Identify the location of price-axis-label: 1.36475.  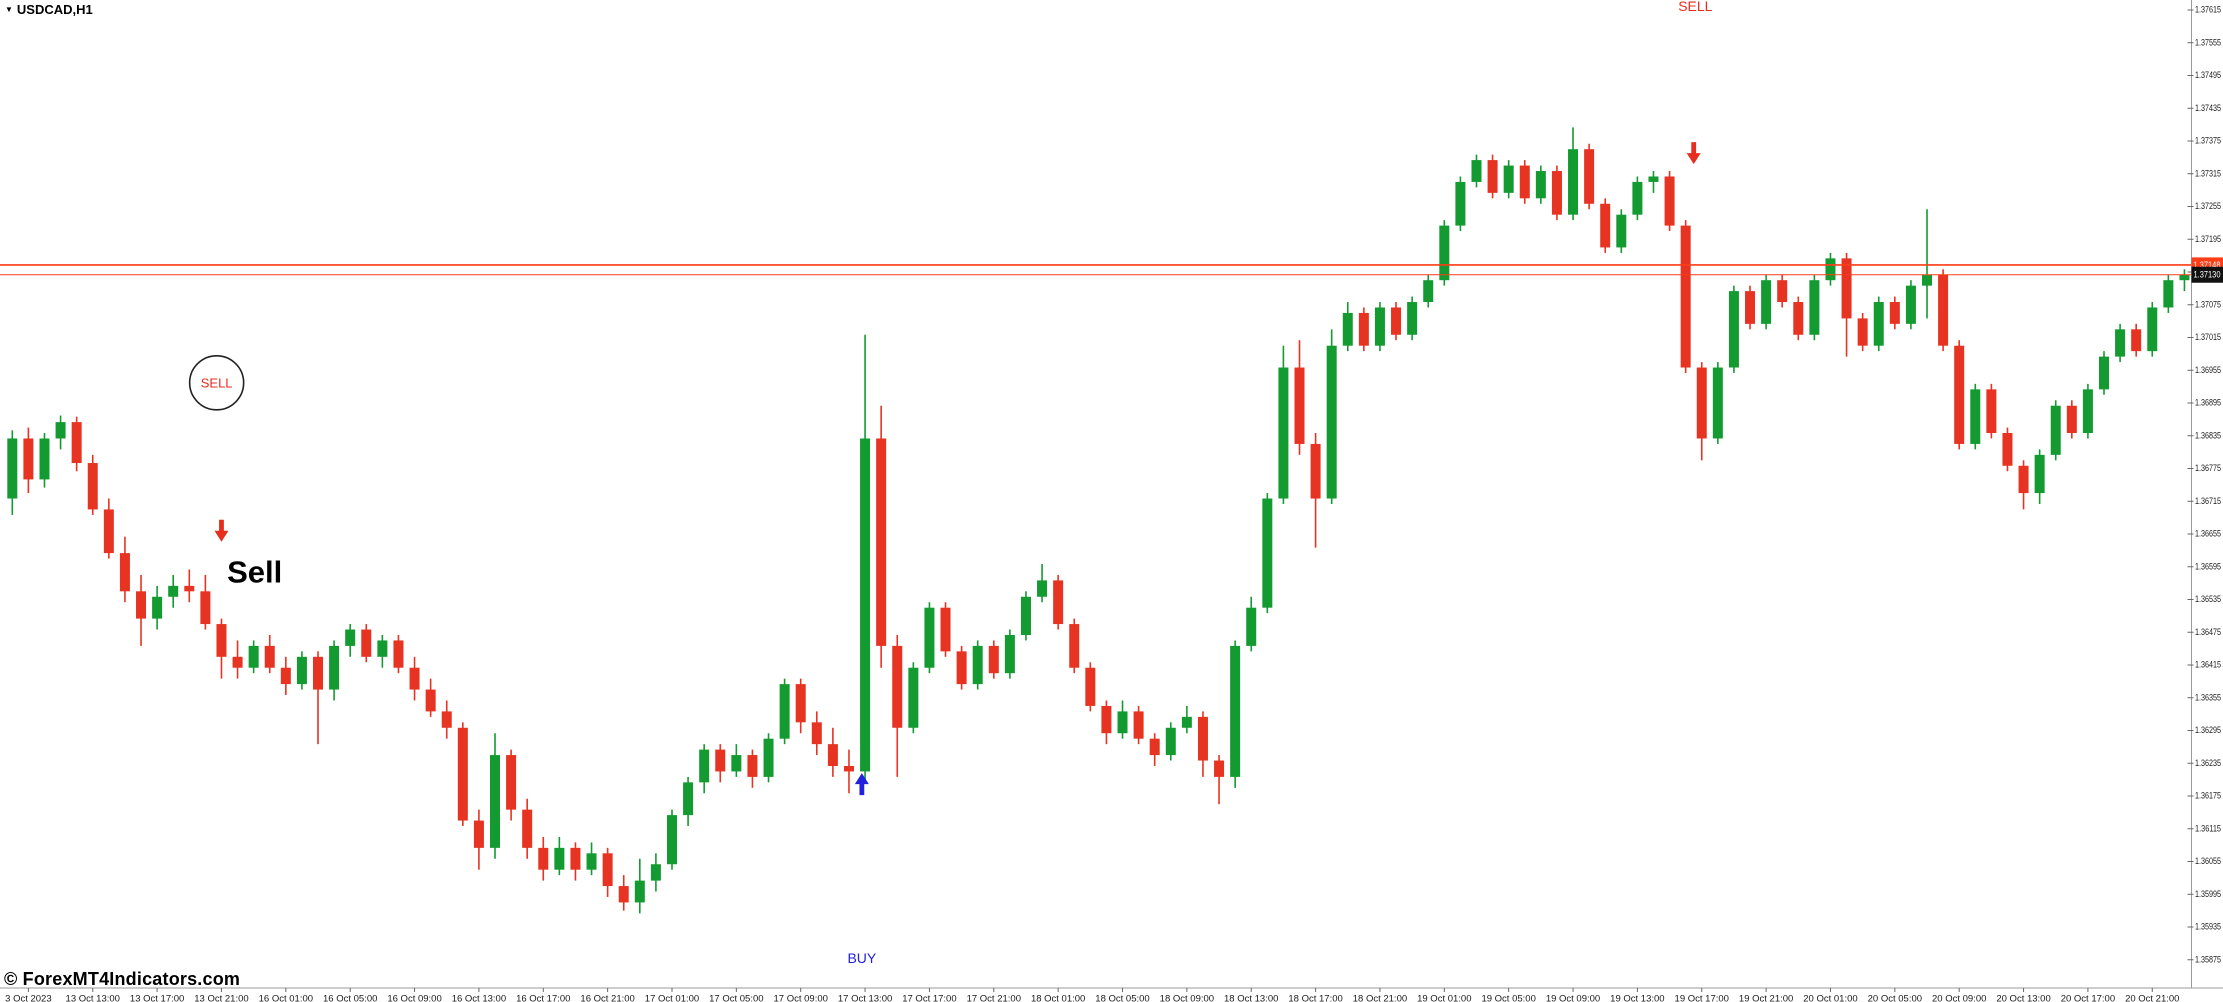
(2208, 632).